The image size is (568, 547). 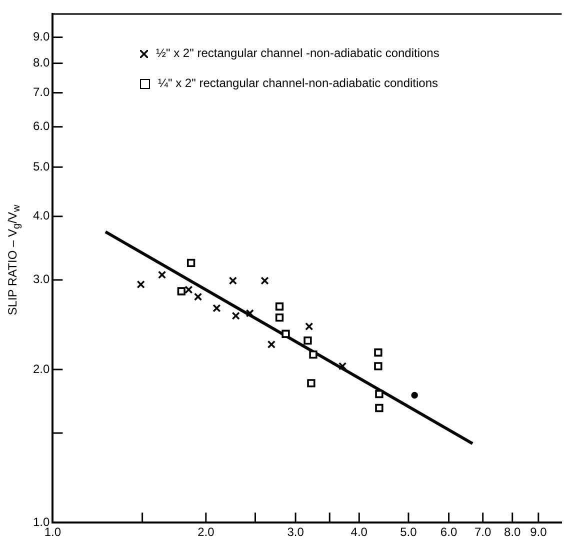 What do you see at coordinates (295, 532) in the screenshot?
I see `x-tick-label: 3.0` at bounding box center [295, 532].